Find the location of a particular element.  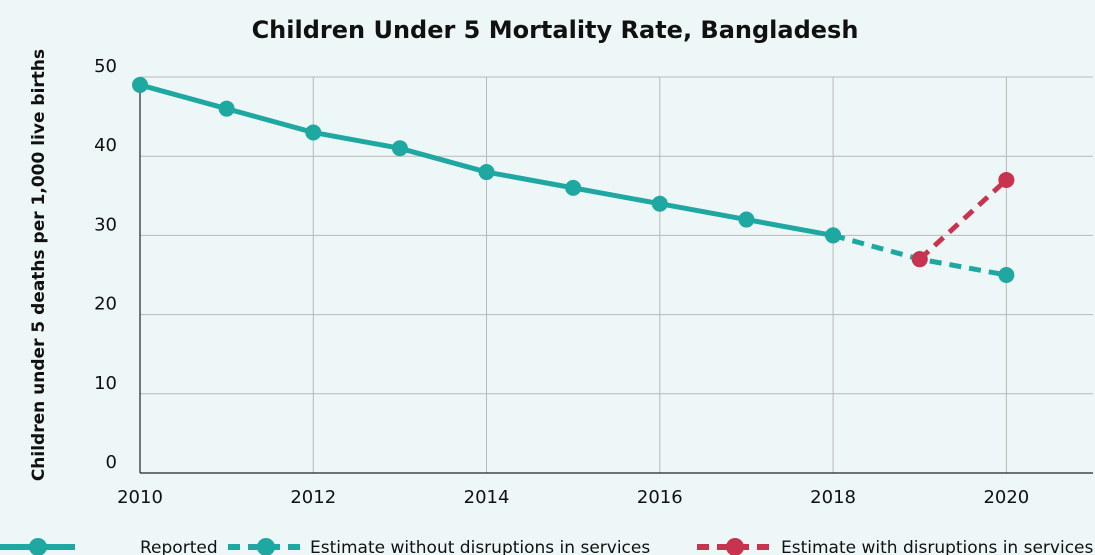

legend-marker-estimate-with-disruptions-in-services is located at coordinates (735, 546).